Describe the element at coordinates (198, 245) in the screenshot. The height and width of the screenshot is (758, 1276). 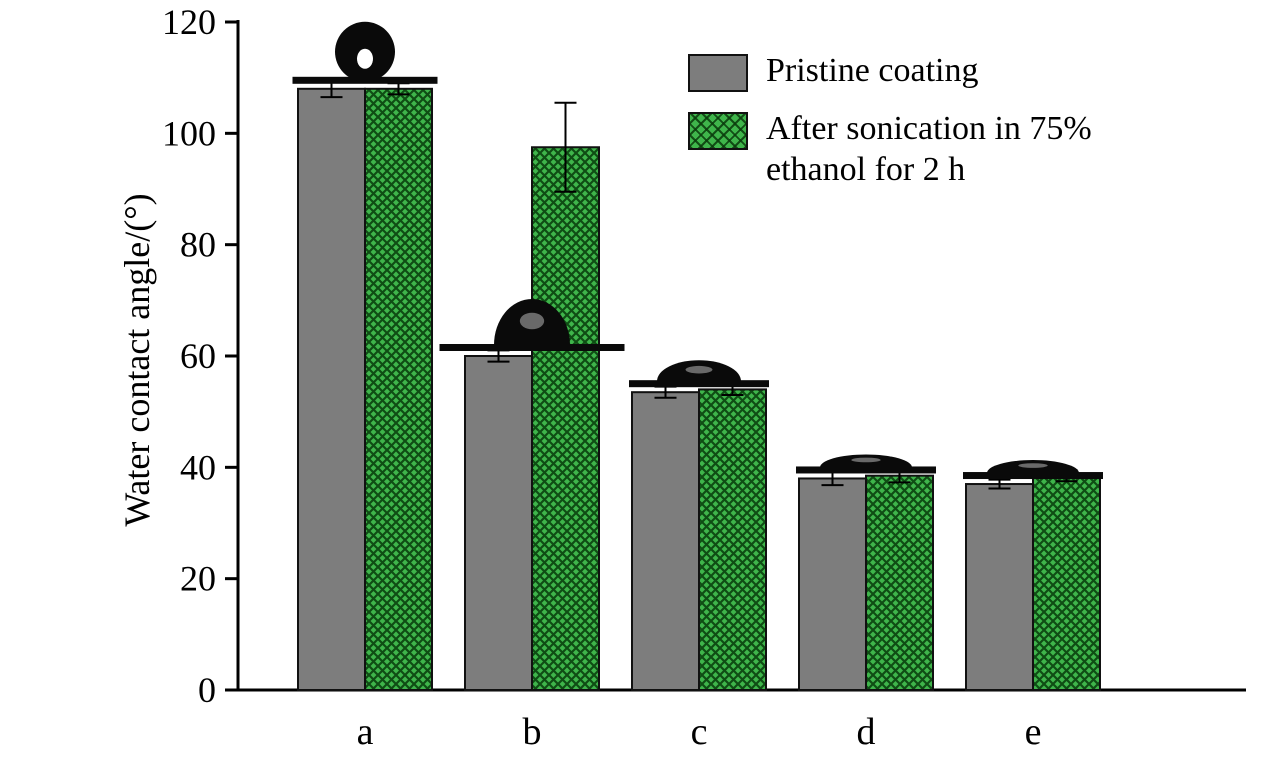
I see `y-tick-label: 80` at that location.